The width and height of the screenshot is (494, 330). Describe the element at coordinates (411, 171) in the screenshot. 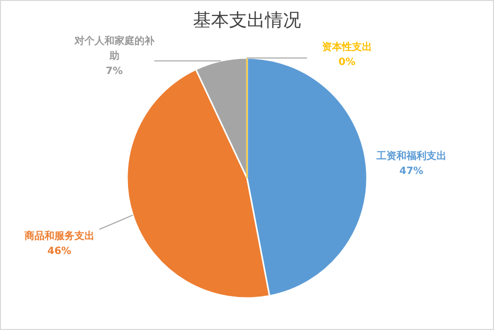

I see `data-label: 47%` at that location.